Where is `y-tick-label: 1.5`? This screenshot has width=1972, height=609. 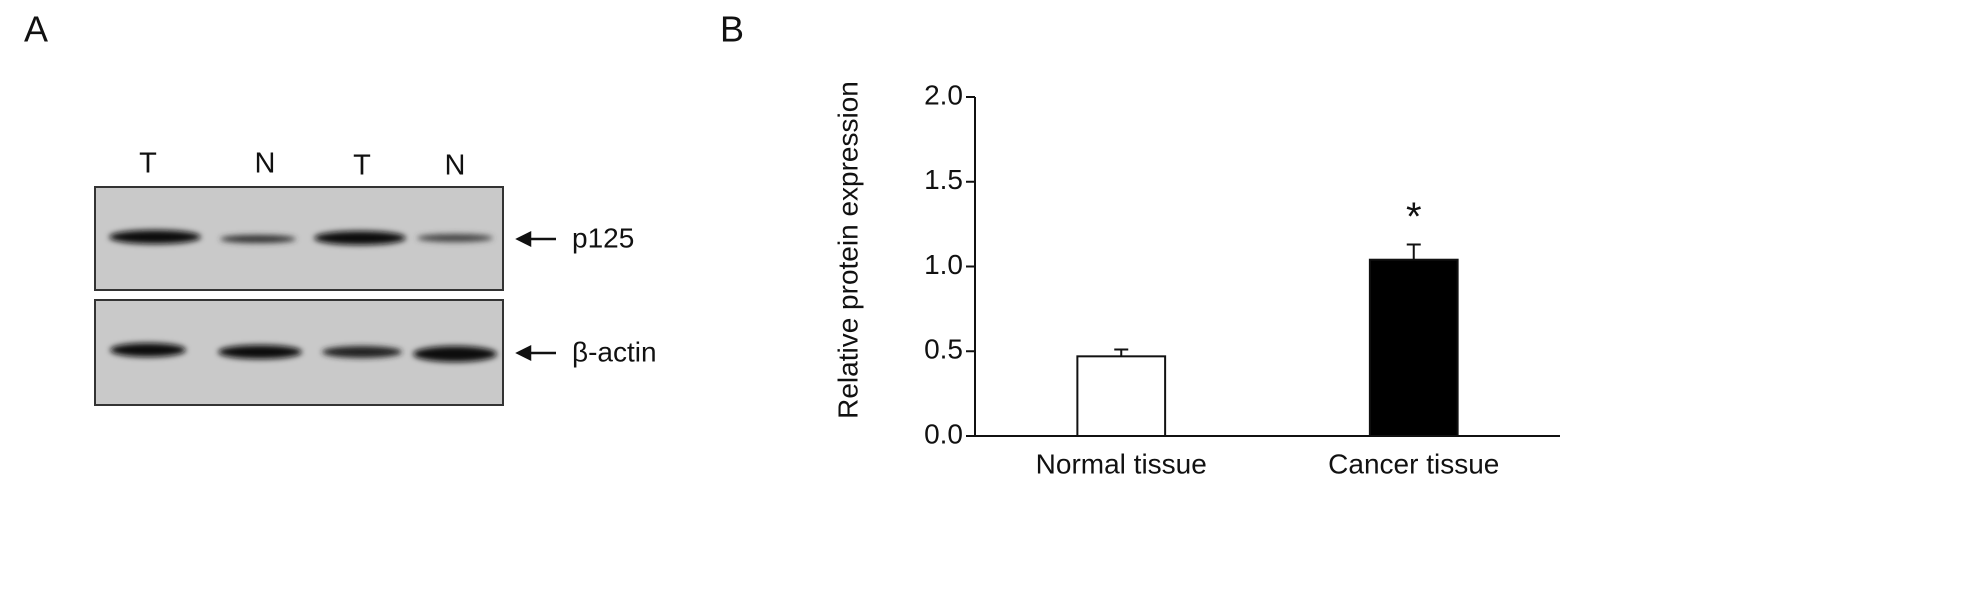 y-tick-label: 1.5 is located at coordinates (943, 179).